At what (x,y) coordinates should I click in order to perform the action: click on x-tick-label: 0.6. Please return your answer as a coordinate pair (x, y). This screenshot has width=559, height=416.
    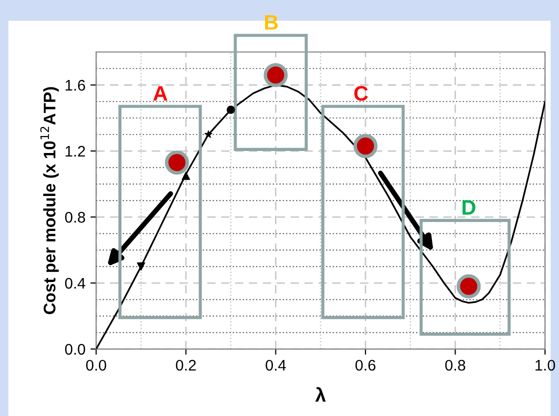
    Looking at the image, I should click on (365, 365).